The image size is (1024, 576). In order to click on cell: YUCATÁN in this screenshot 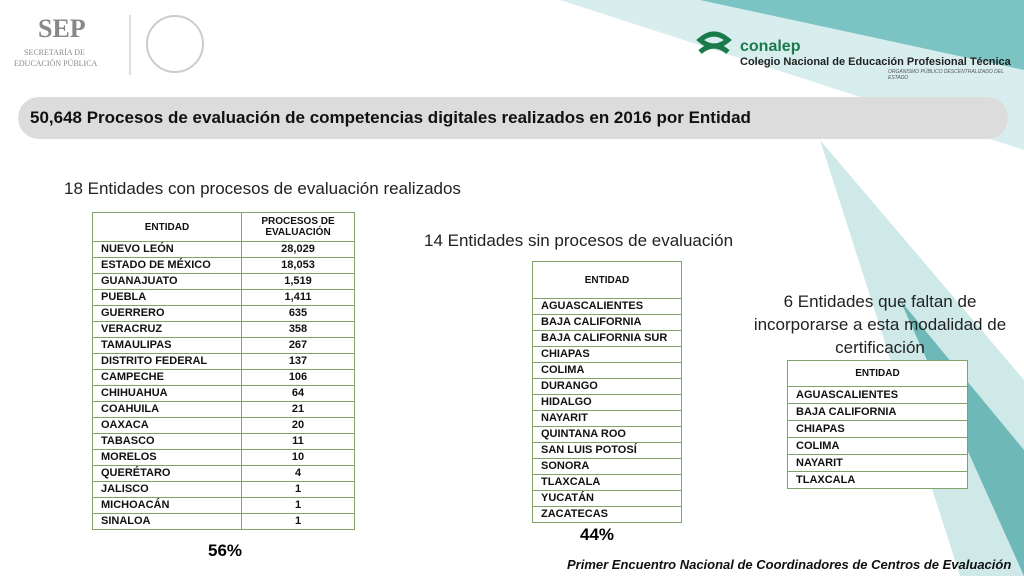, I will do `click(607, 498)`.